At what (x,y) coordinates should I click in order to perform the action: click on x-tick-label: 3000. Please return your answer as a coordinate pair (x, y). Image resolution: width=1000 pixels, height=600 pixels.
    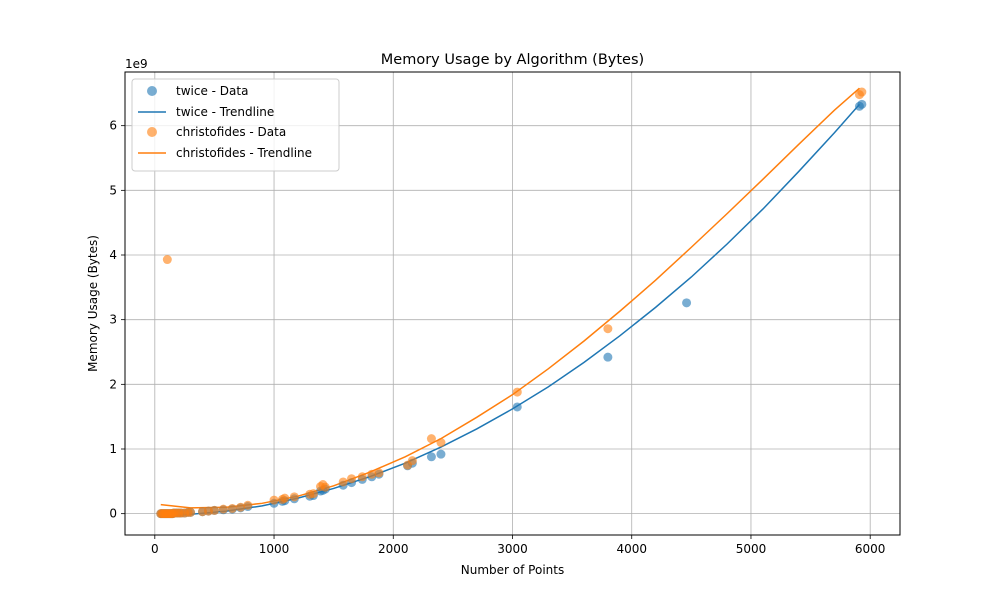
    Looking at the image, I should click on (512, 549).